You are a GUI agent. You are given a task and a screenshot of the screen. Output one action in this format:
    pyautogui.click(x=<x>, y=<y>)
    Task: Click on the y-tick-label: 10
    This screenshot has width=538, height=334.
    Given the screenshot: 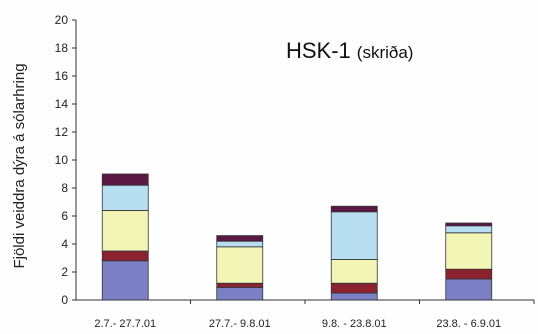 What is the action you would take?
    pyautogui.click(x=62, y=160)
    